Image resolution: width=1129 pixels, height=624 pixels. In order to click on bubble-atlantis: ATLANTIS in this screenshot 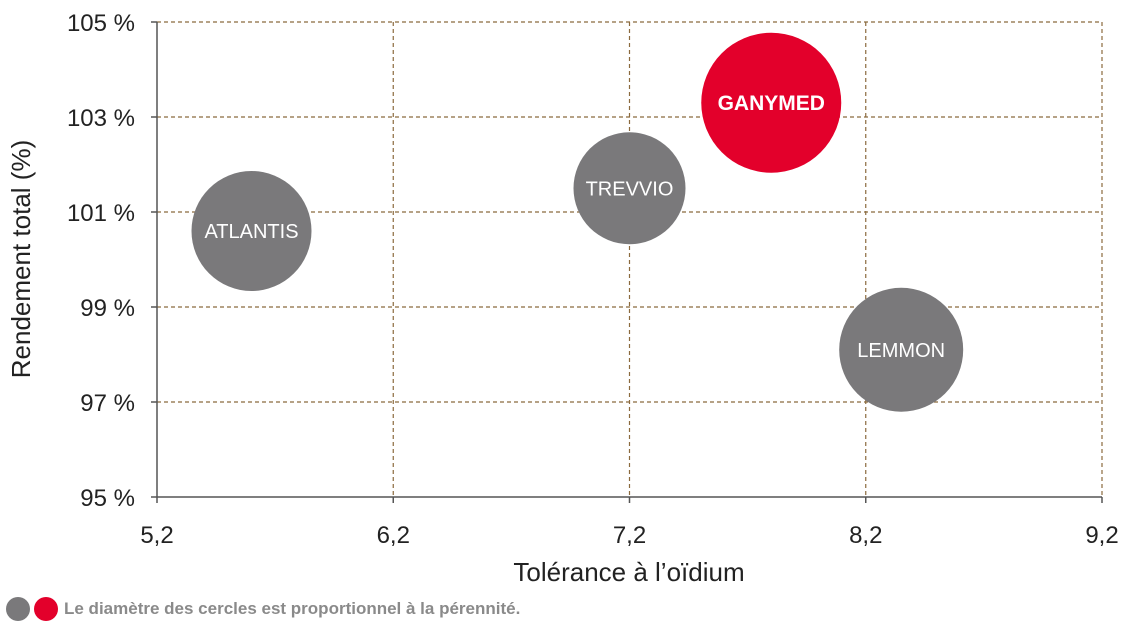, I will do `click(251, 231)`.